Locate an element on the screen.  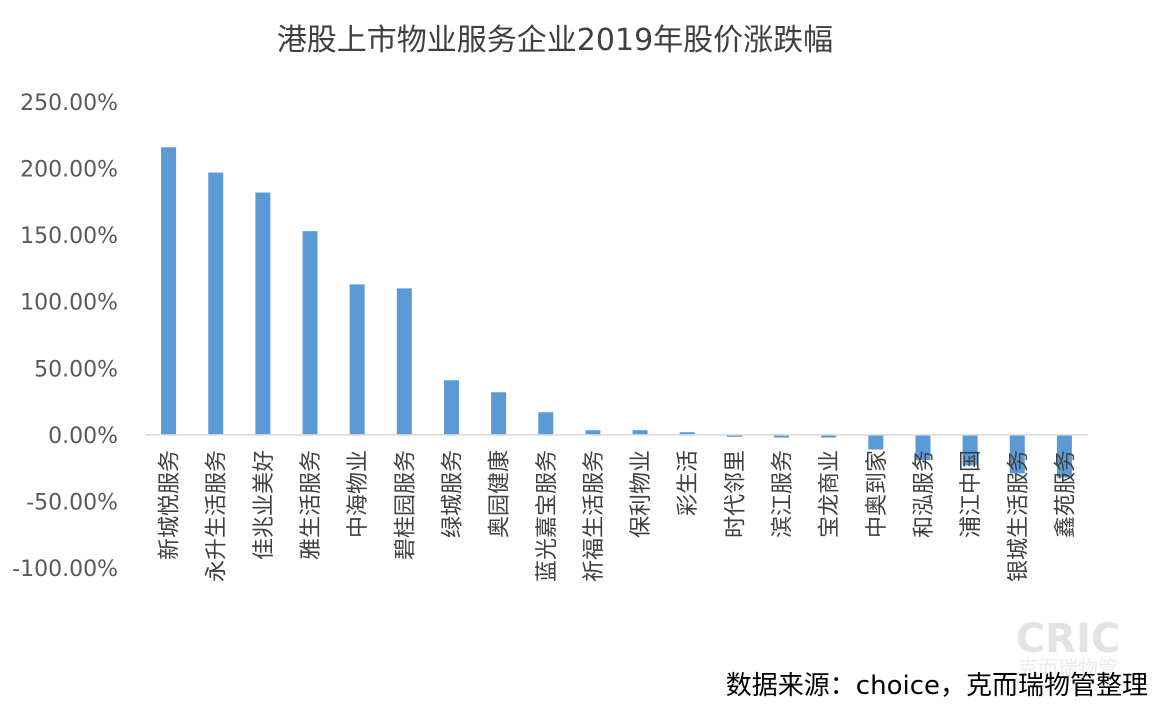
y-tick-label: 200.00% is located at coordinates (69, 170).